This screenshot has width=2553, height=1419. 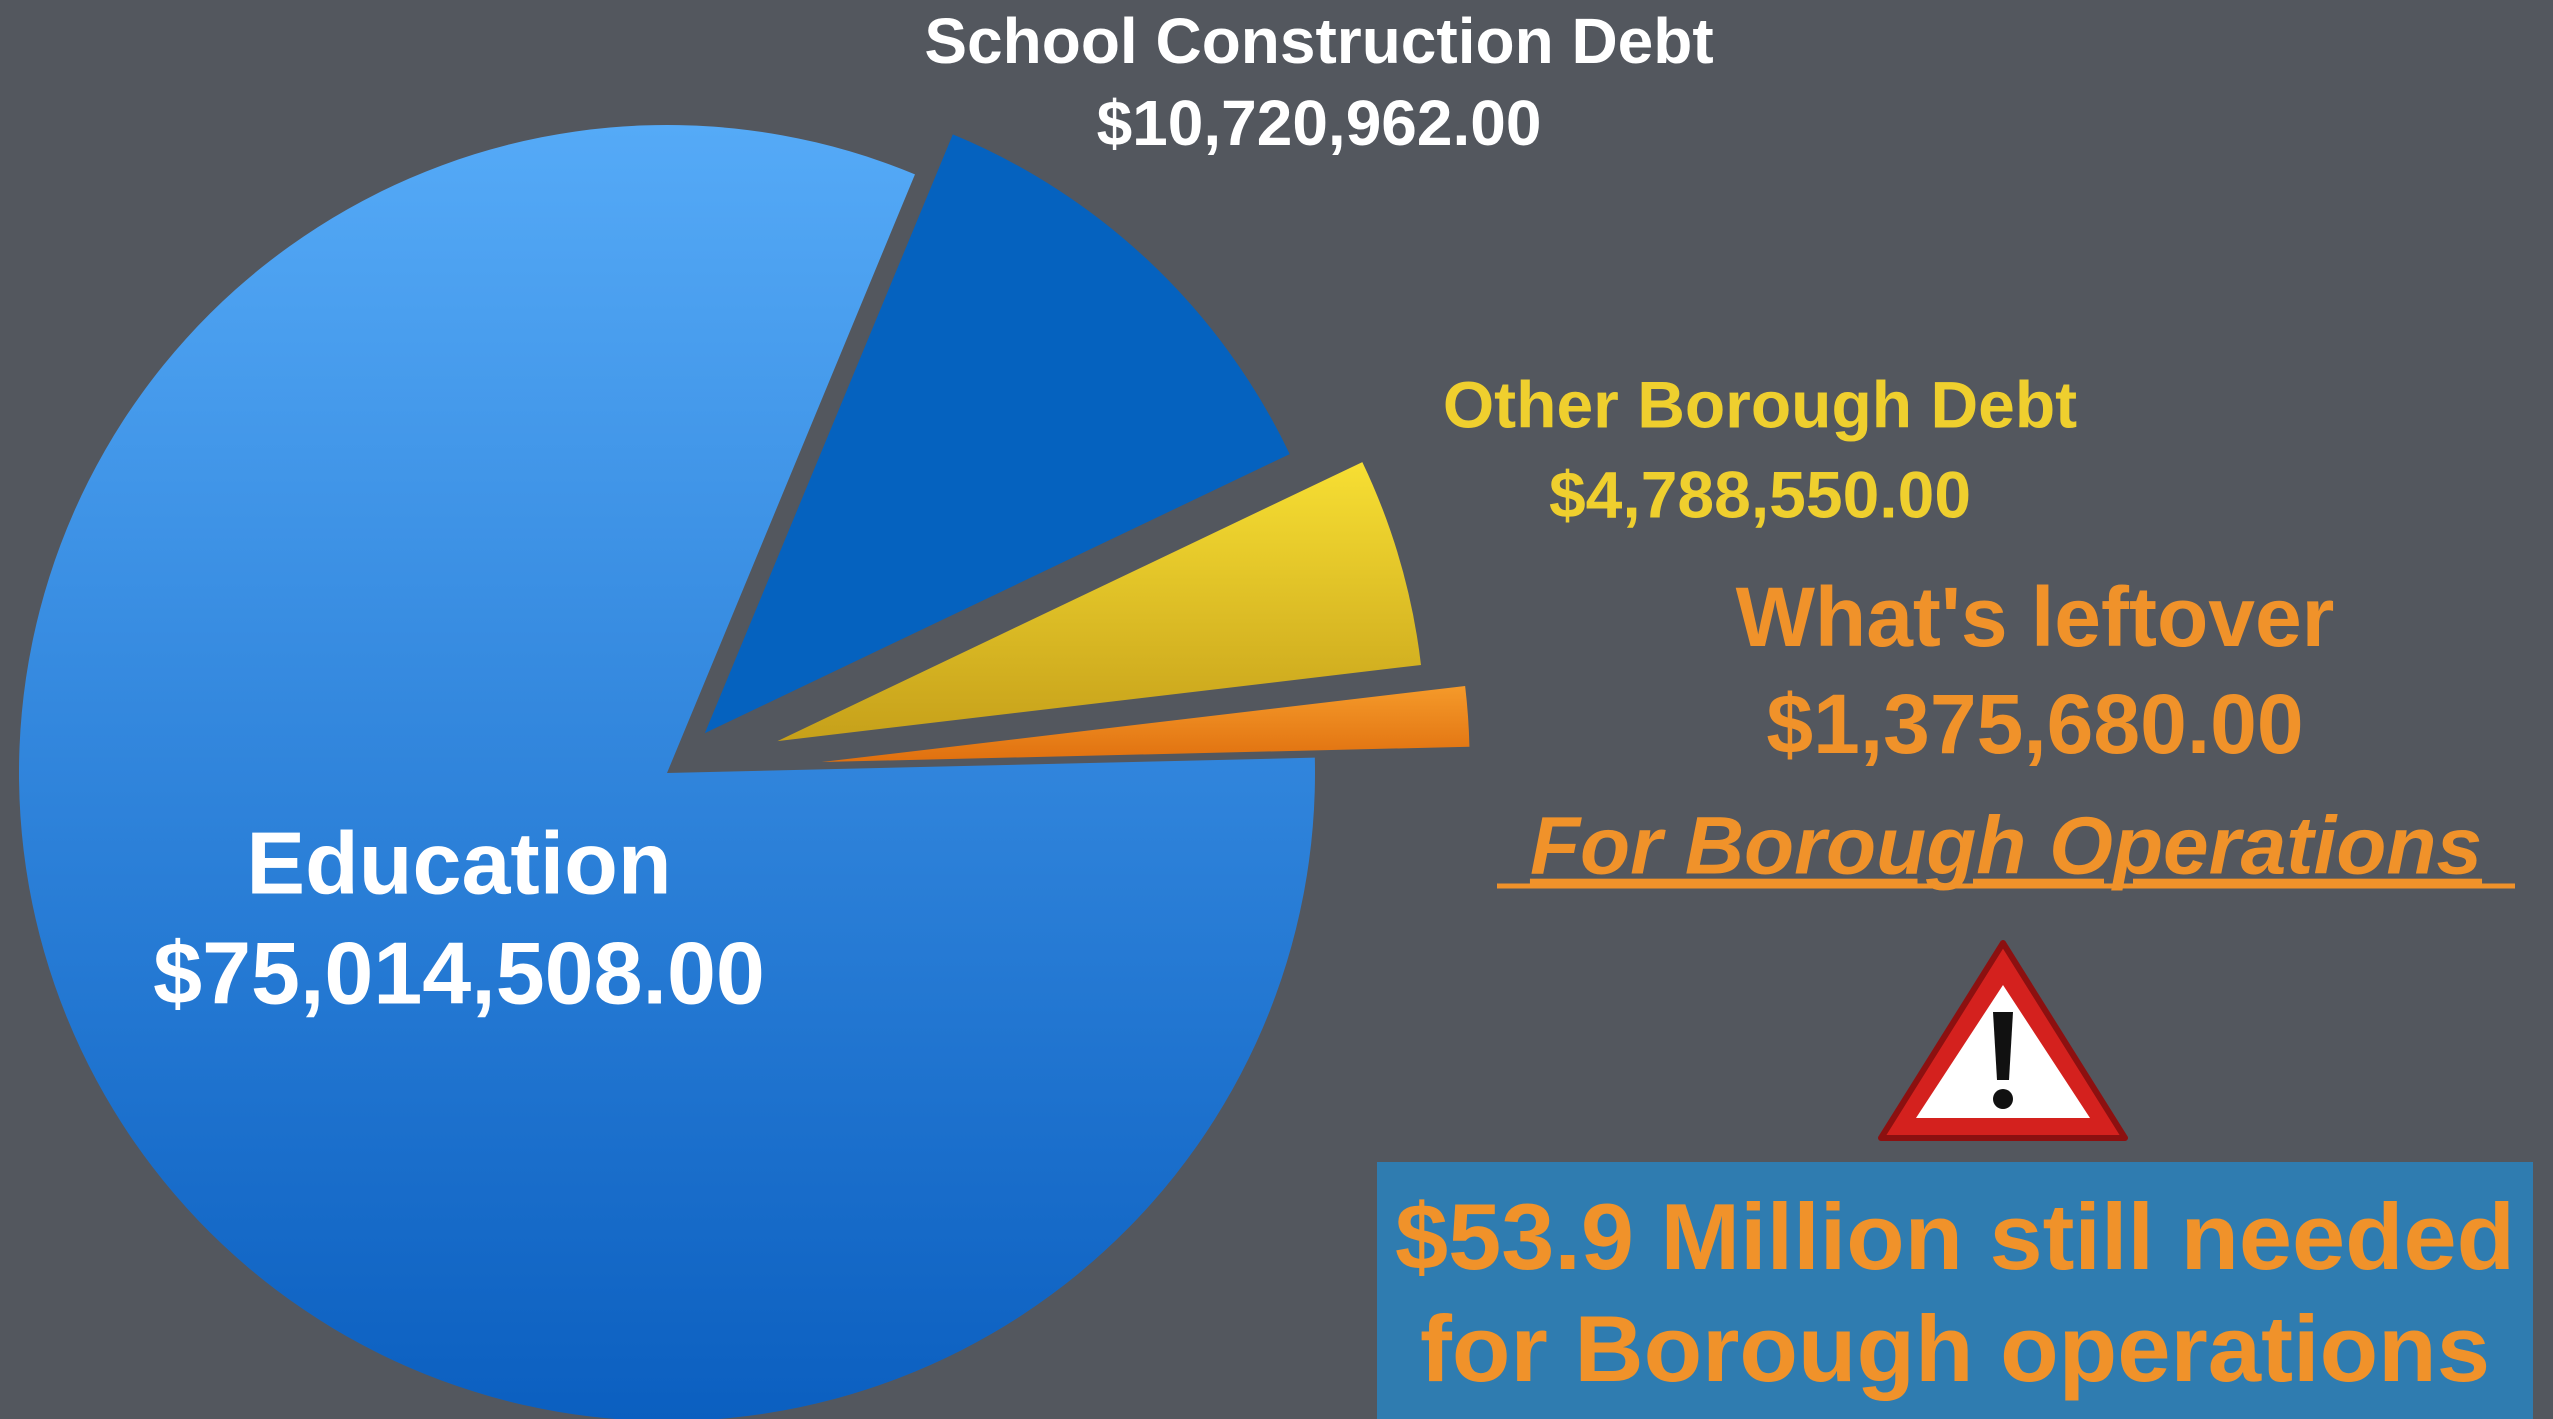 I want to click on warning-icon, so click(x=2003, y=1040).